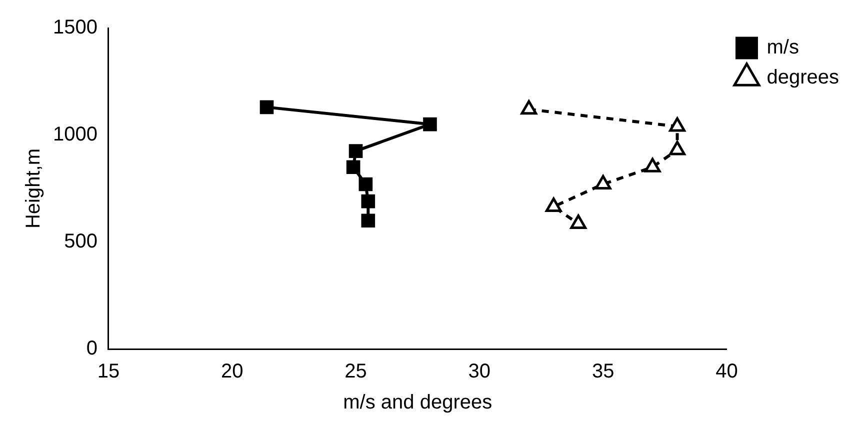 The width and height of the screenshot is (862, 432). I want to click on y-tick-label: 500, so click(81, 241).